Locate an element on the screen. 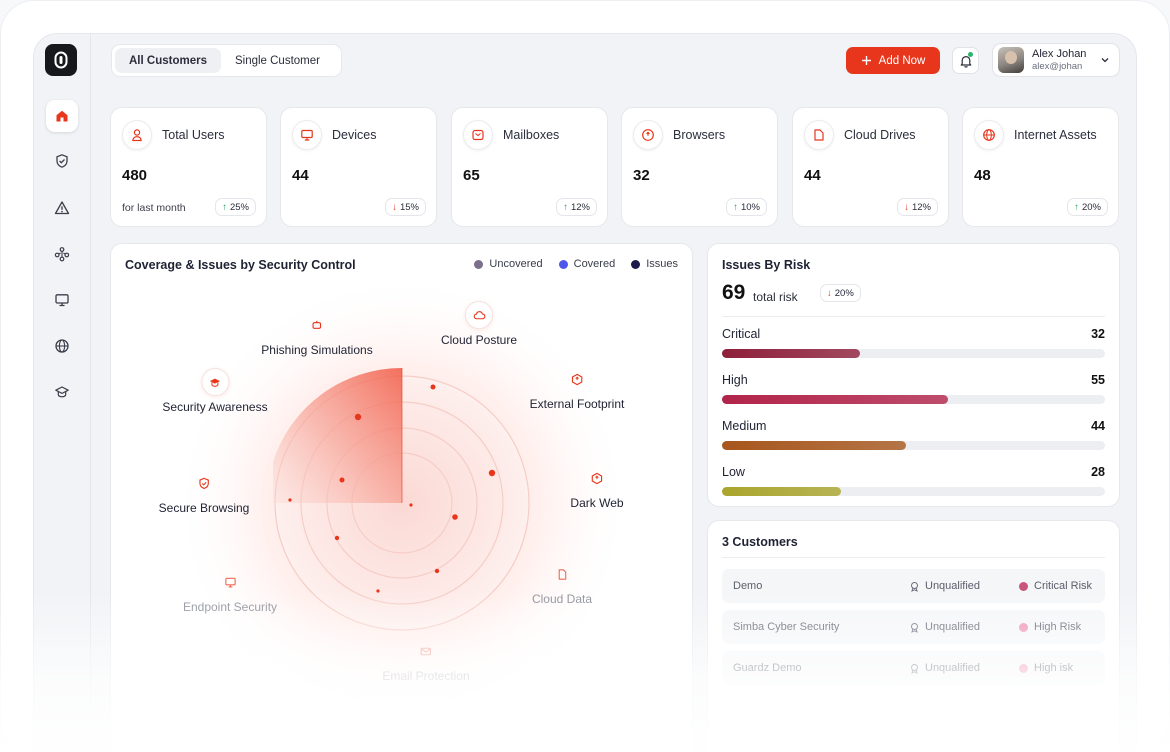 The height and width of the screenshot is (752, 1170). risk-row-critical: Critical 32 is located at coordinates (913, 347).